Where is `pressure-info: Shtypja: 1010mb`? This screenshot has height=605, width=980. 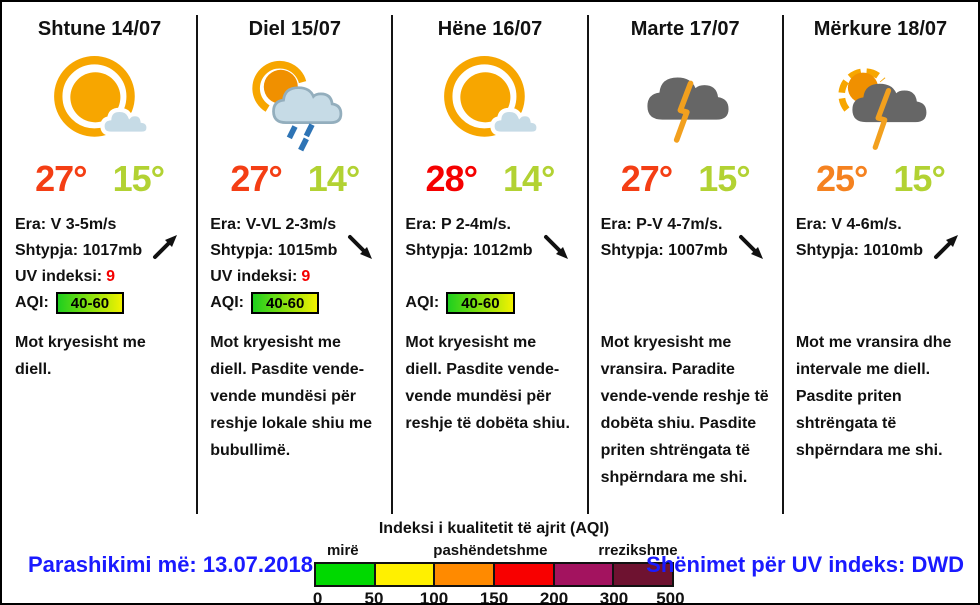 pressure-info: Shtypja: 1010mb is located at coordinates (859, 250).